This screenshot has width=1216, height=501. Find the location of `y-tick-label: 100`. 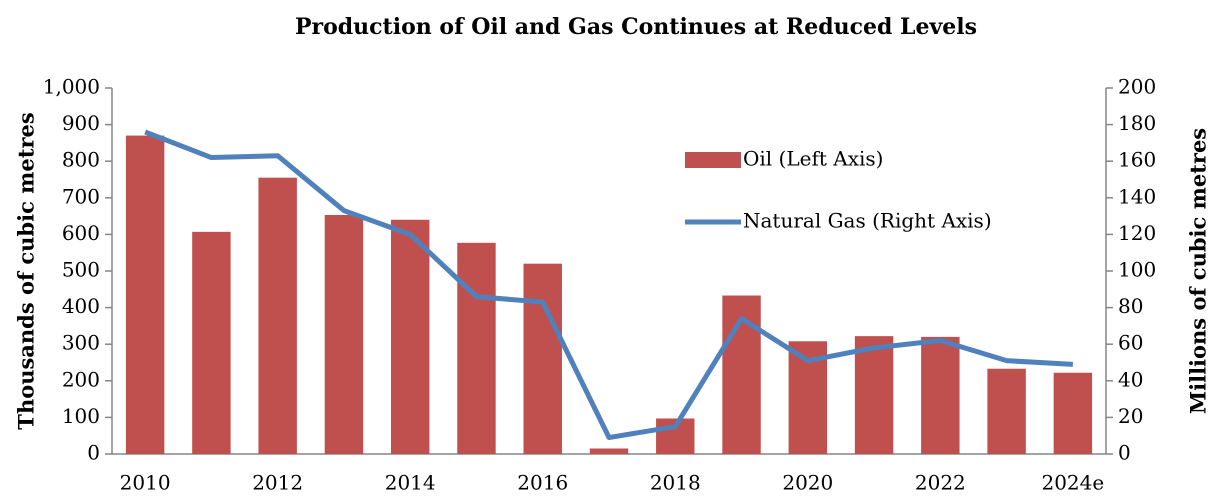

y-tick-label: 100 is located at coordinates (81, 416).